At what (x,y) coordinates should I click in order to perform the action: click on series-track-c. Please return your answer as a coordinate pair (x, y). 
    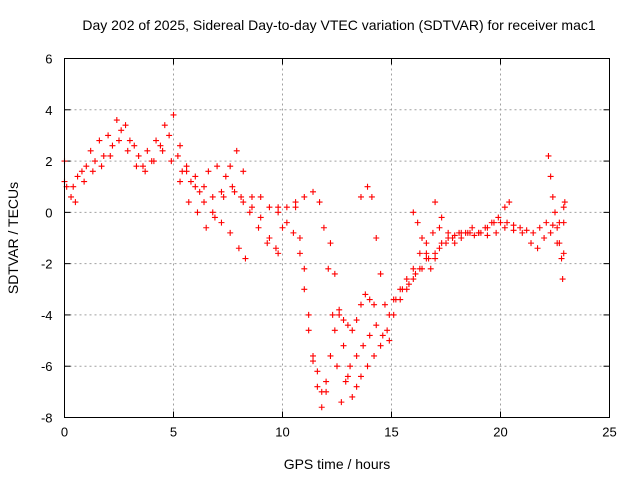
    Looking at the image, I should click on (174, 194).